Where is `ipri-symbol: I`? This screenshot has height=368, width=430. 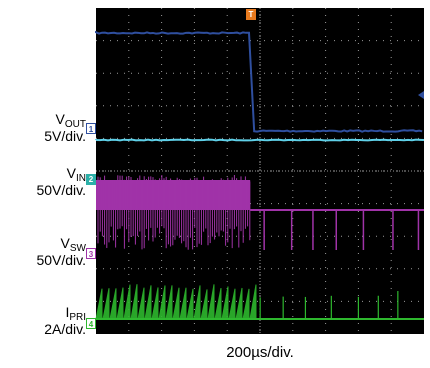
ipri-symbol: I is located at coordinates (67, 312).